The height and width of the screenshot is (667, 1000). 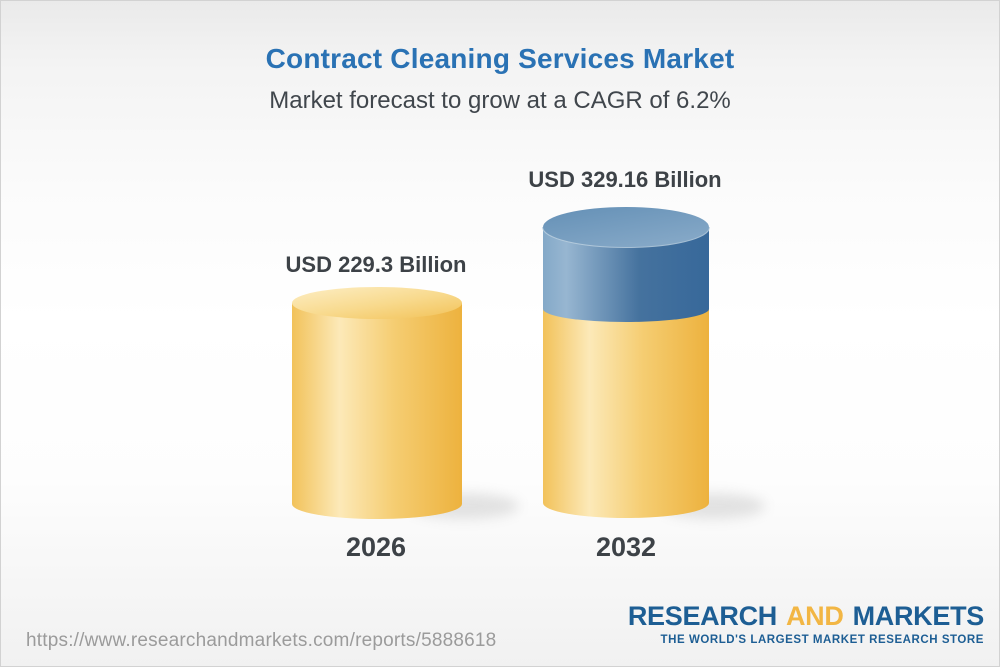 What do you see at coordinates (377, 411) in the screenshot?
I see `cylinder-body` at bounding box center [377, 411].